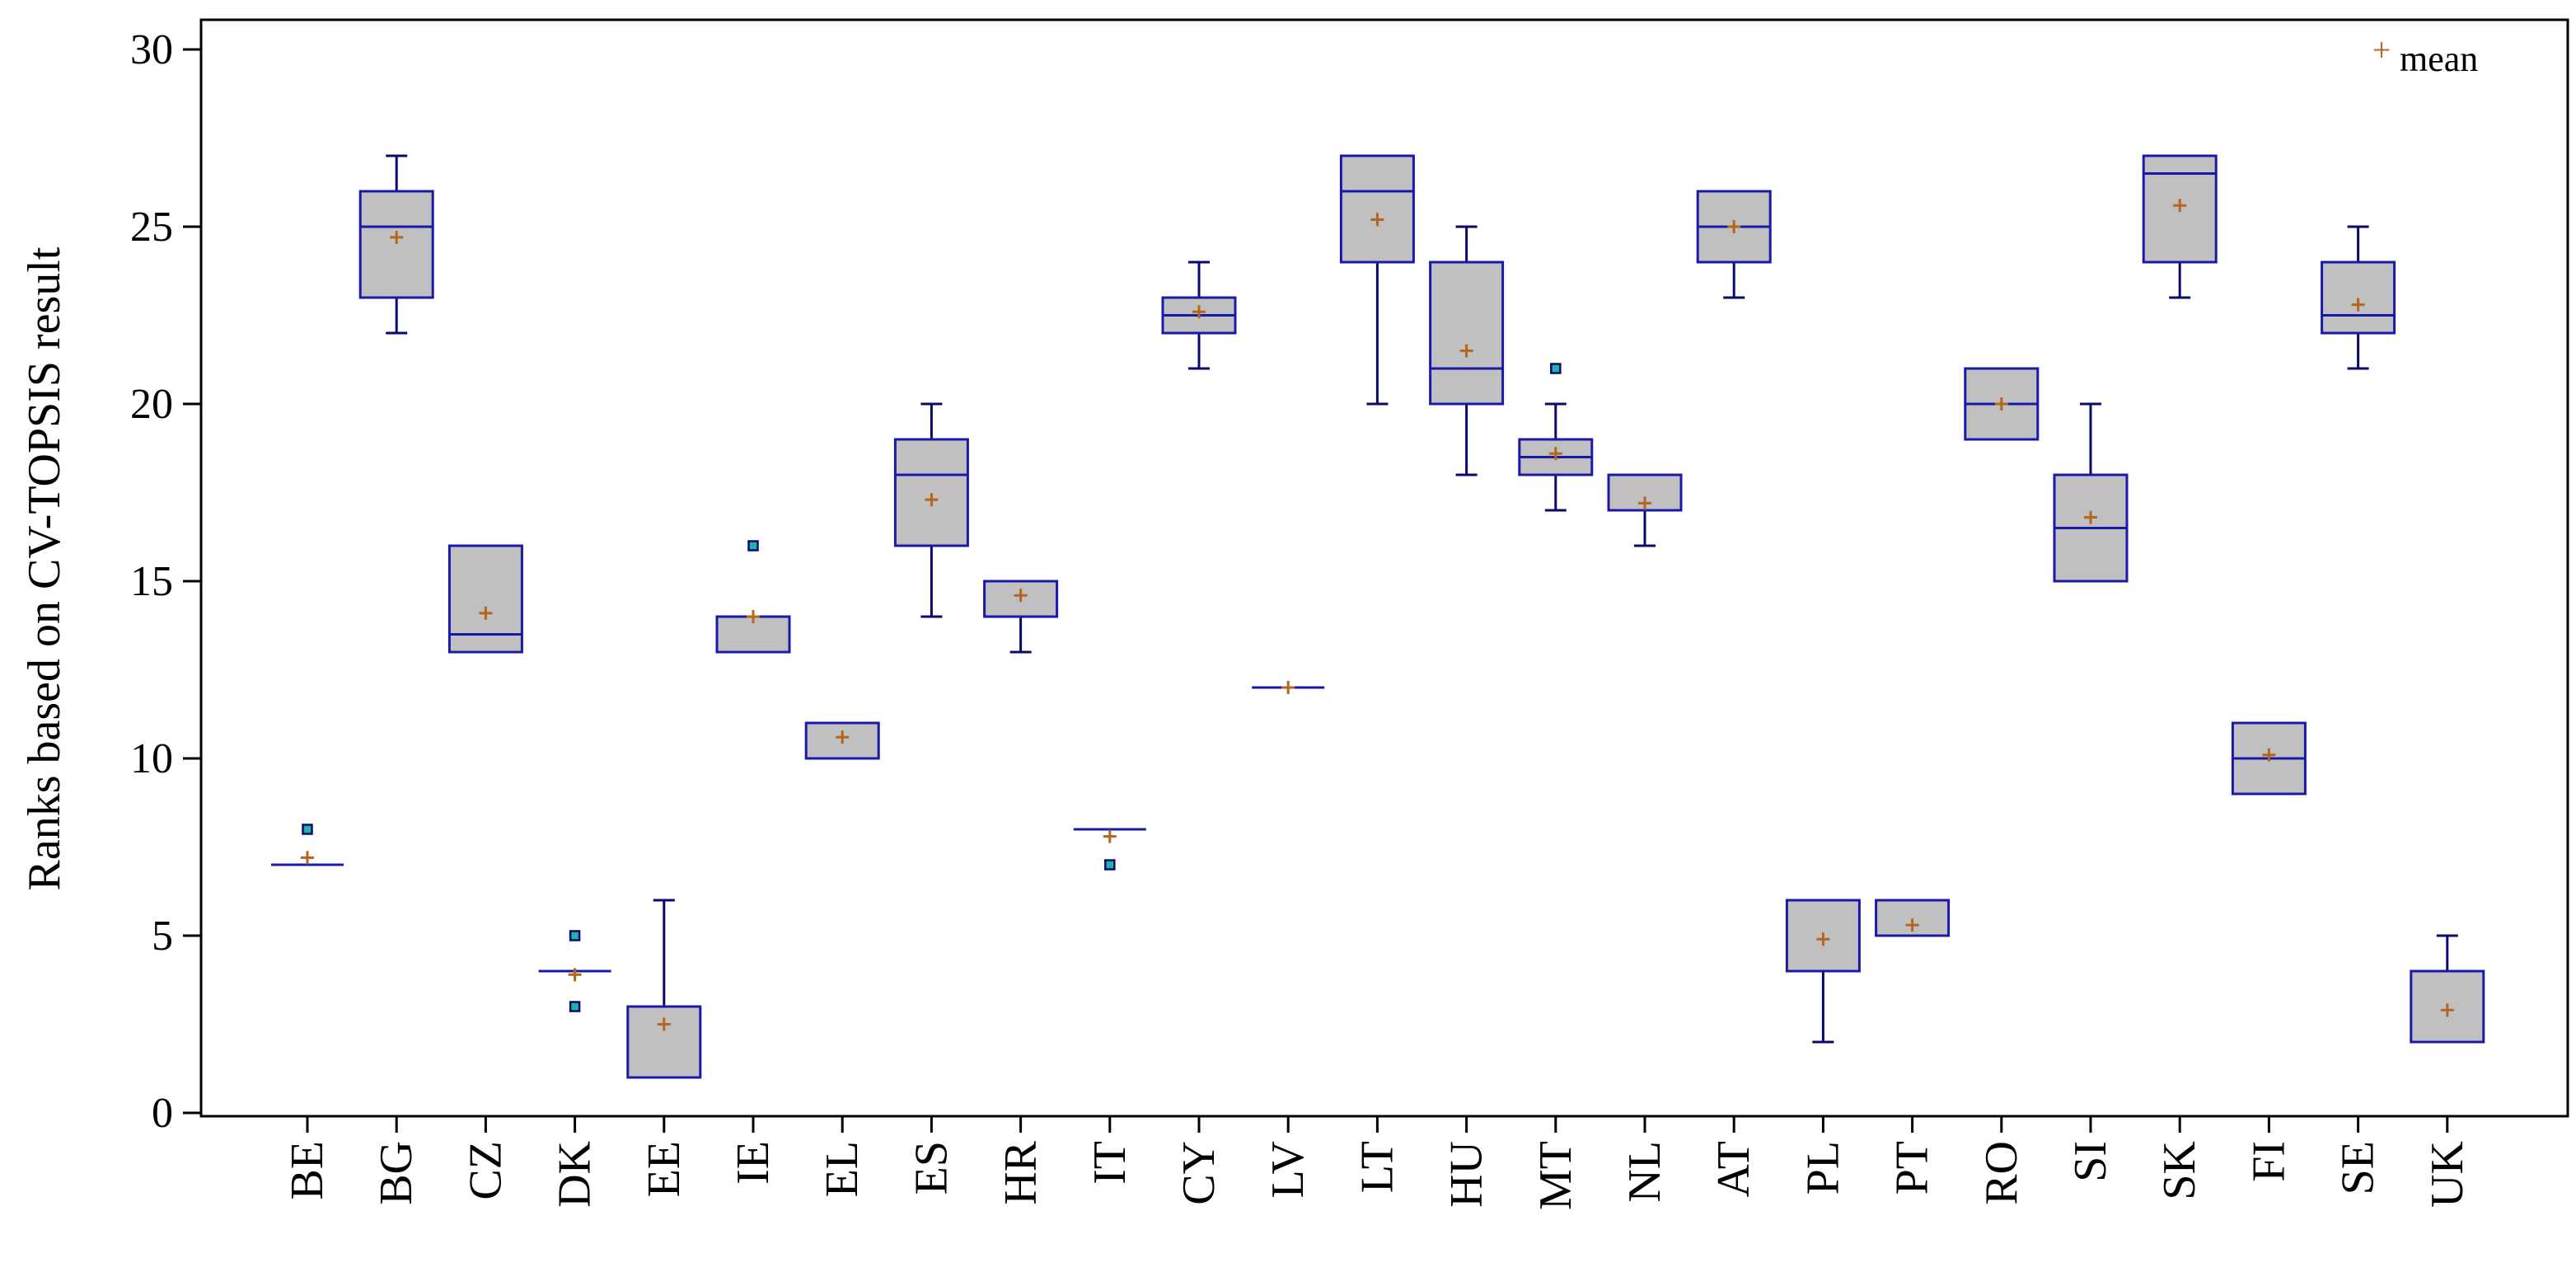 The image size is (2576, 1272). I want to click on x-tick-label: BG, so click(396, 1173).